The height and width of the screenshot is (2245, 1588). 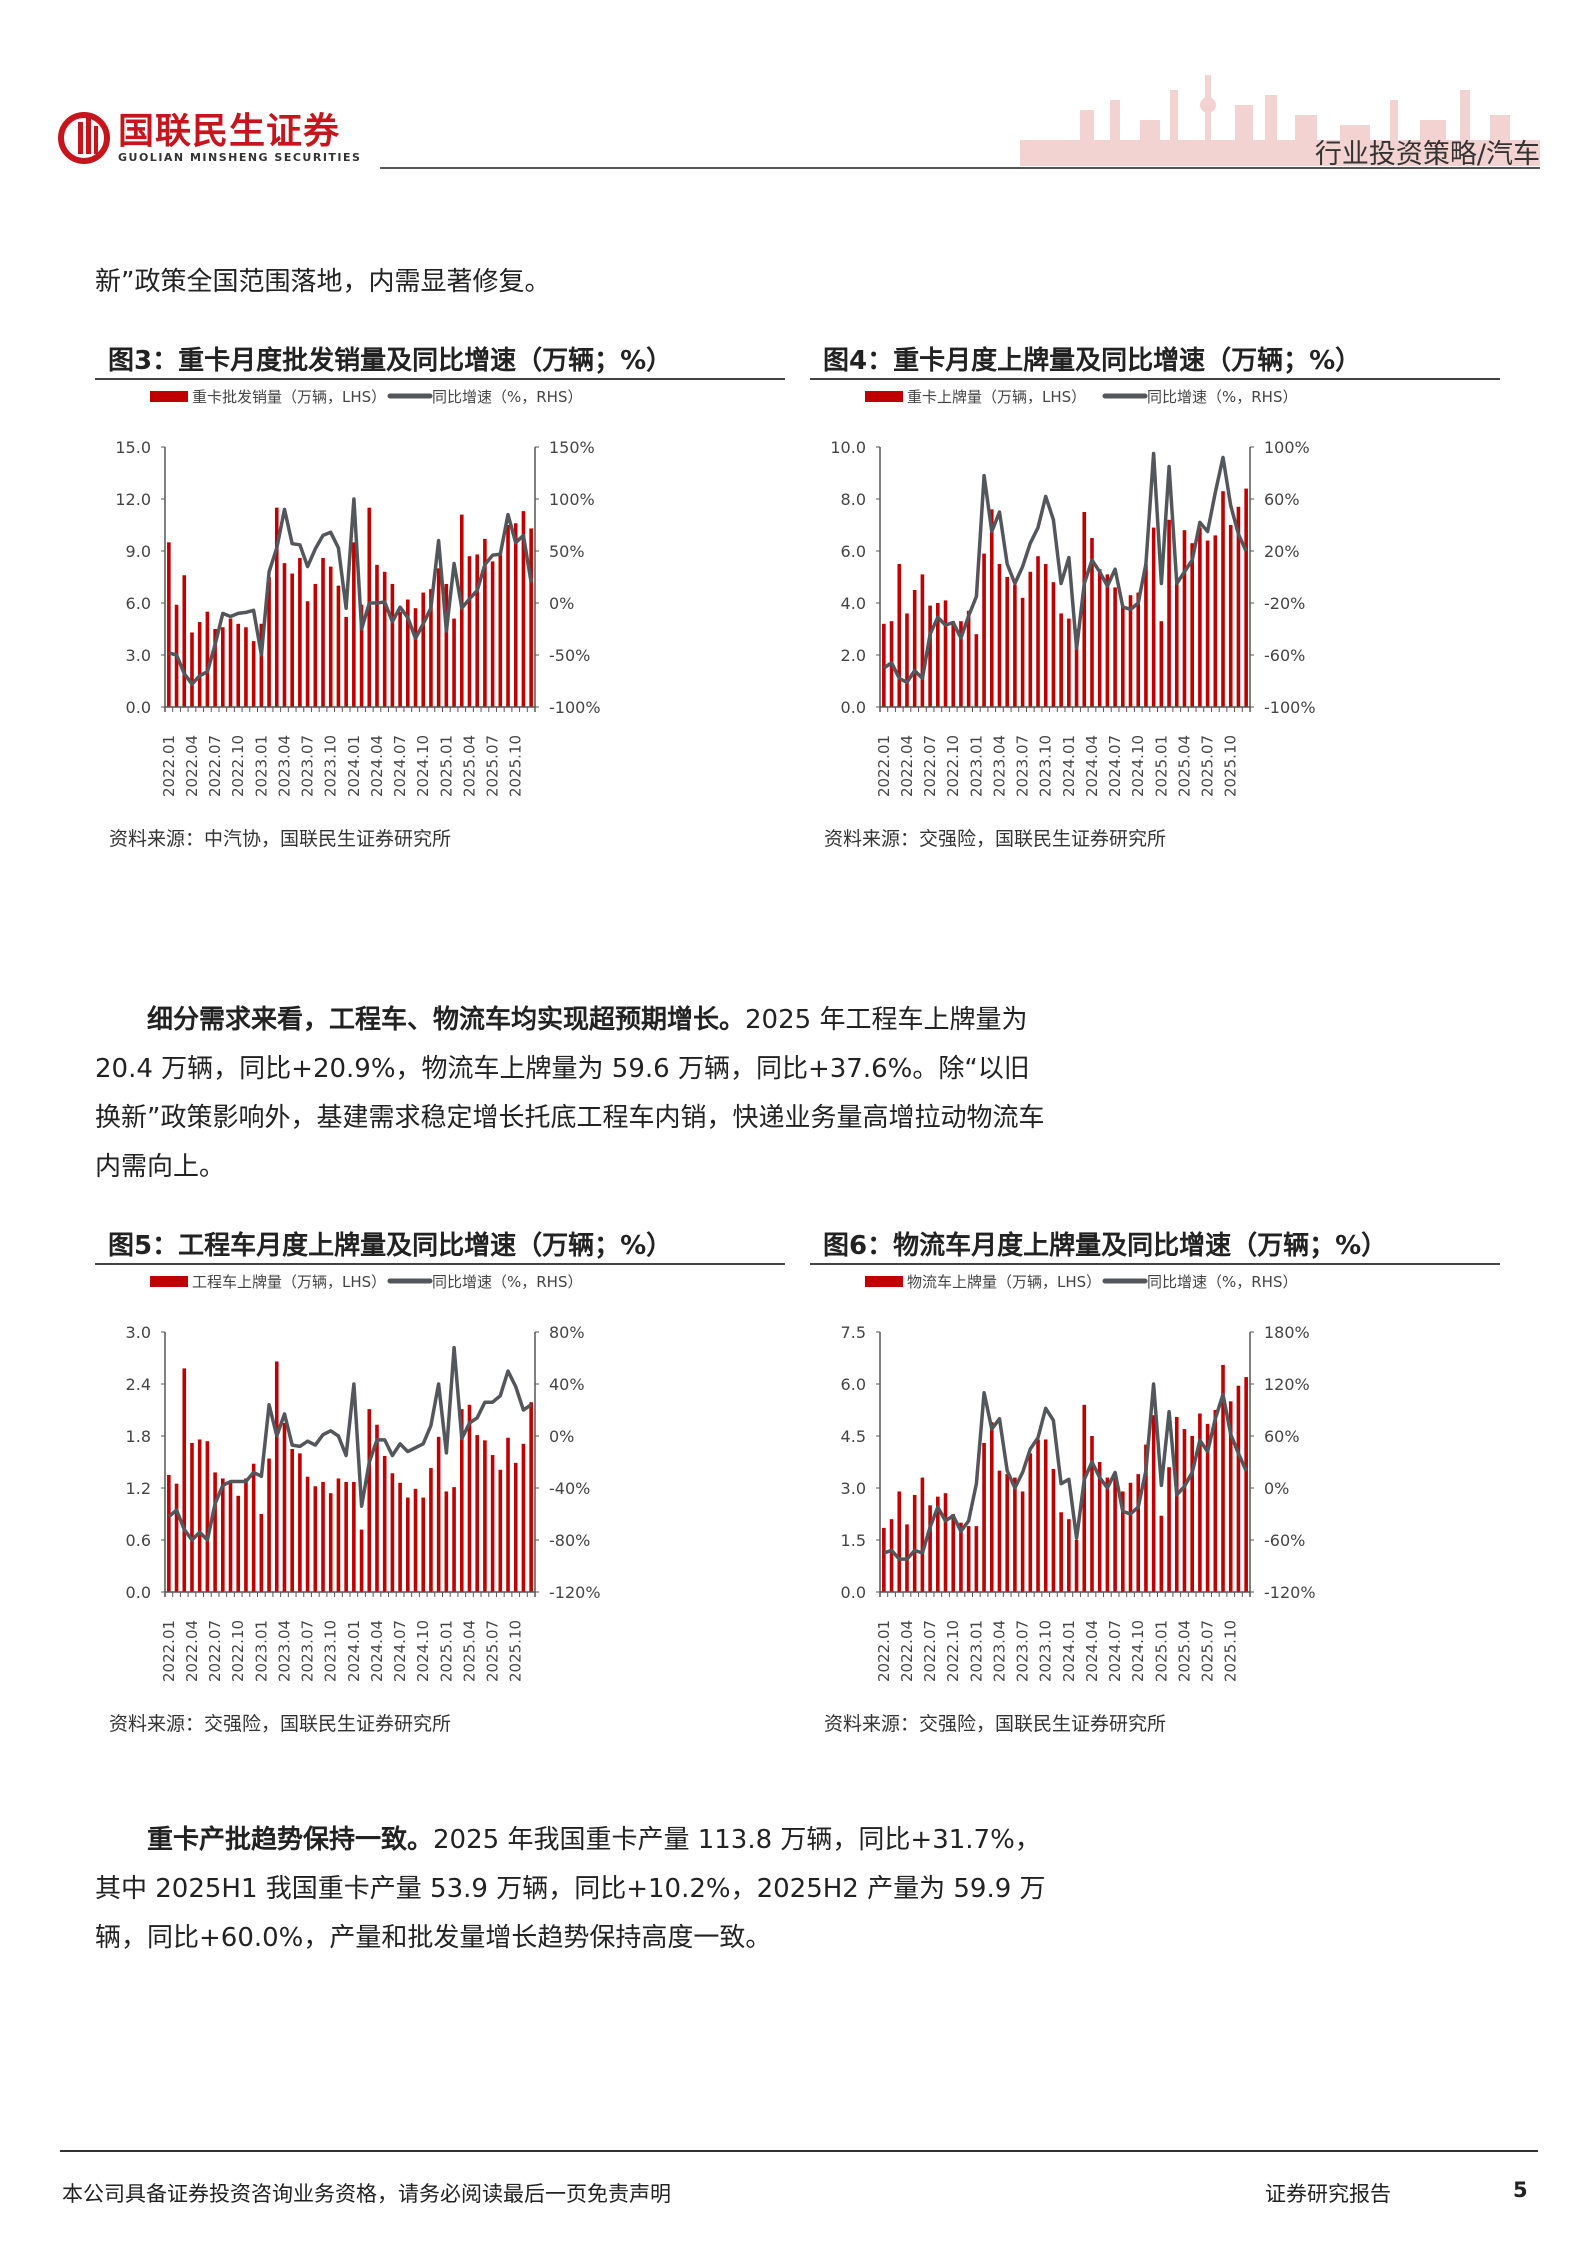 I want to click on x-tick-label: 2025.04, so click(x=1184, y=766).